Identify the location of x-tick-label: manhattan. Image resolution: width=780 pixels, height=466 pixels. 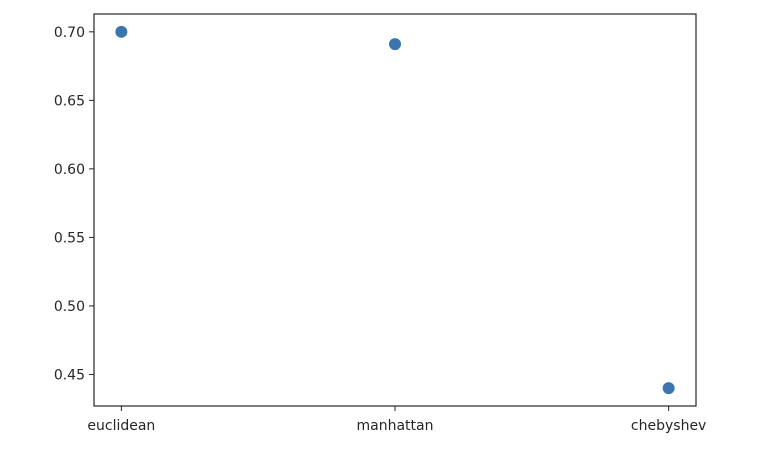
(395, 426).